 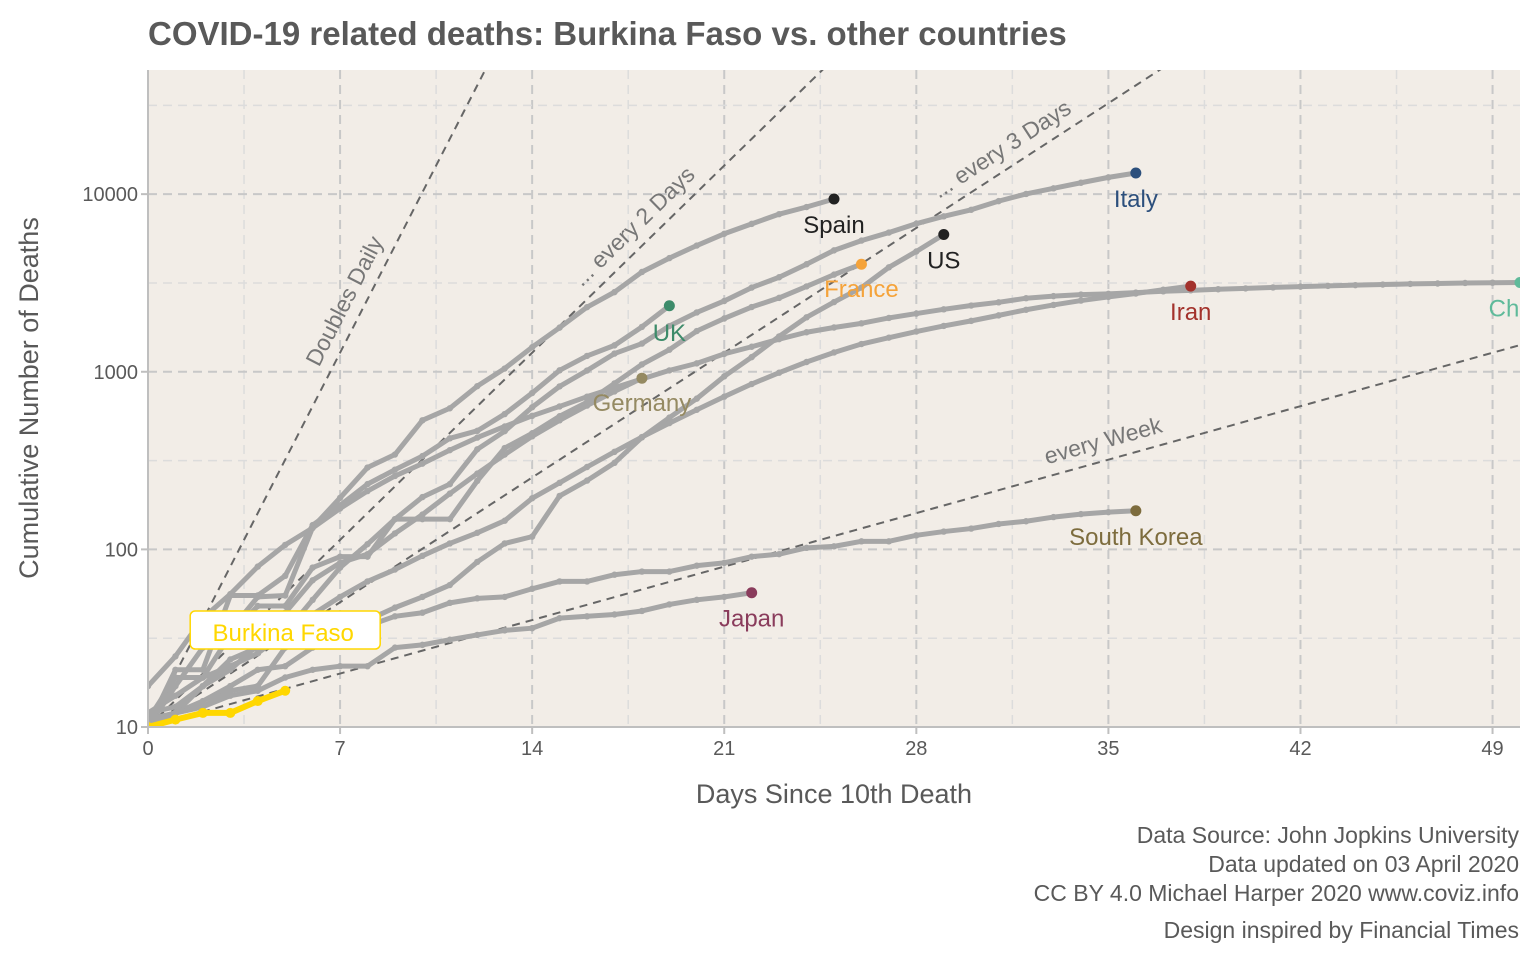 What do you see at coordinates (1191, 286) in the screenshot?
I see `series-end-point-iran` at bounding box center [1191, 286].